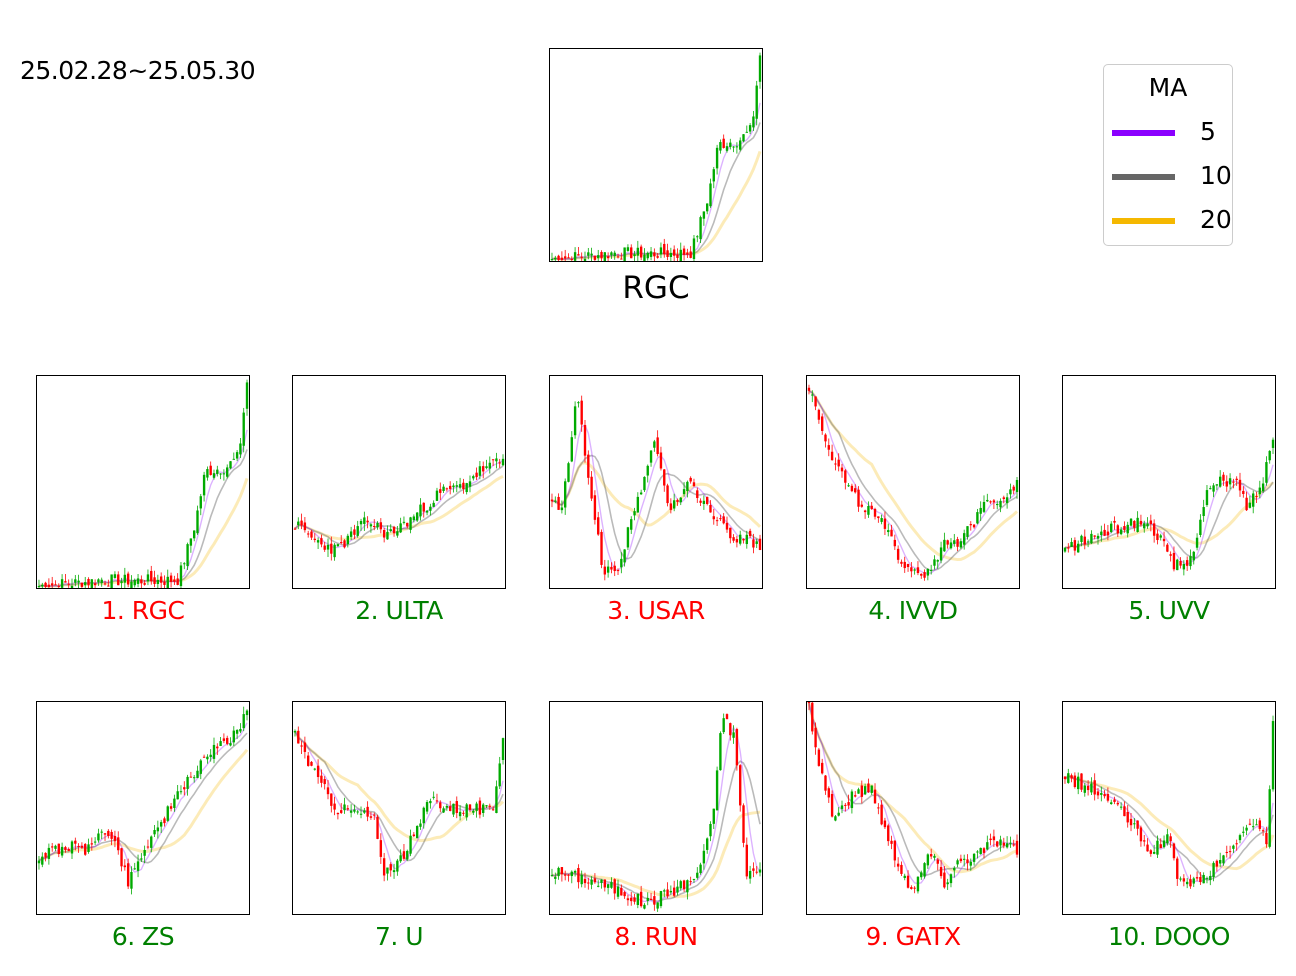 The image size is (1296, 976). I want to click on chart-4-ma10-line, so click(913, 481).